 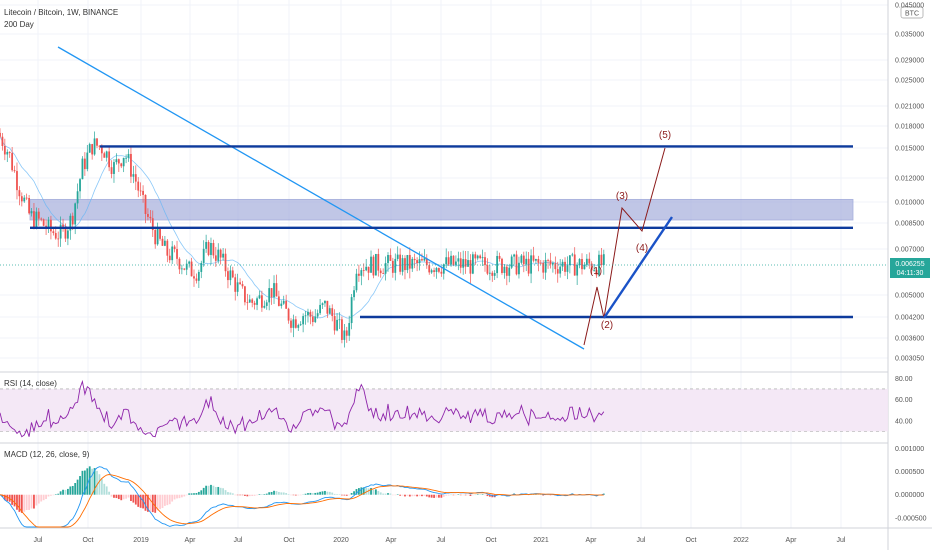 What do you see at coordinates (191, 540) in the screenshot?
I see `time-tick-label: Apr` at bounding box center [191, 540].